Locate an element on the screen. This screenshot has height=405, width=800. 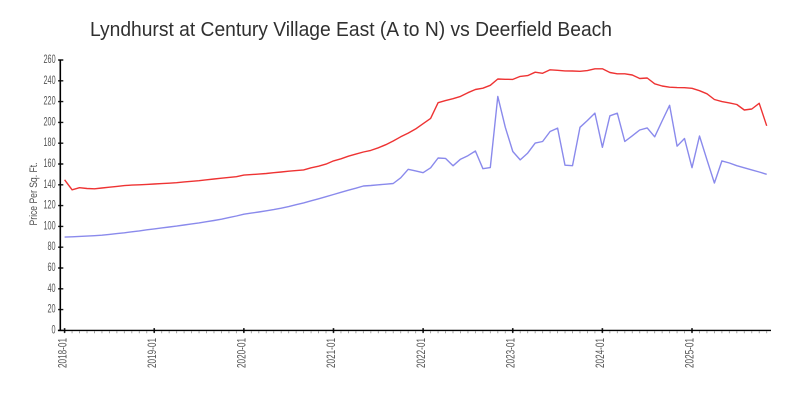
svg-text: 140 is located at coordinates (50, 184).